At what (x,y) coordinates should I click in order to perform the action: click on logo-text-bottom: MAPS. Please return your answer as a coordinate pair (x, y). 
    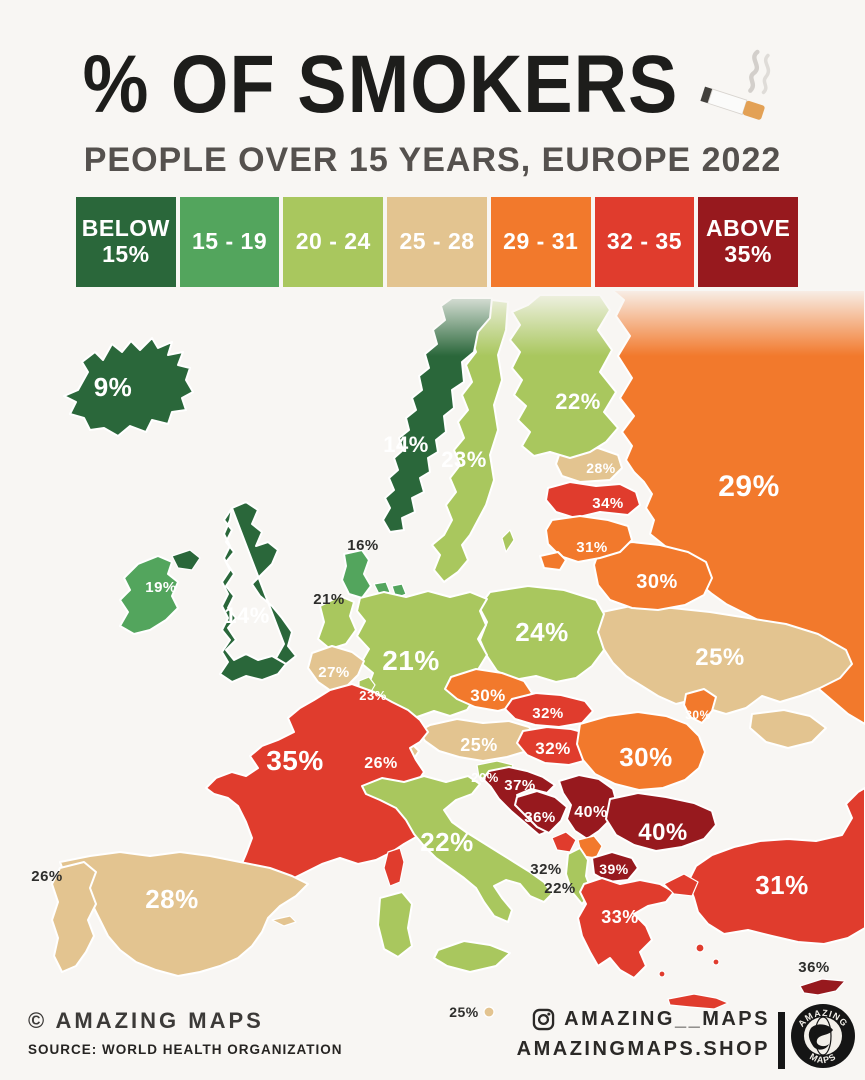
    Looking at the image, I should click on (822, 1058).